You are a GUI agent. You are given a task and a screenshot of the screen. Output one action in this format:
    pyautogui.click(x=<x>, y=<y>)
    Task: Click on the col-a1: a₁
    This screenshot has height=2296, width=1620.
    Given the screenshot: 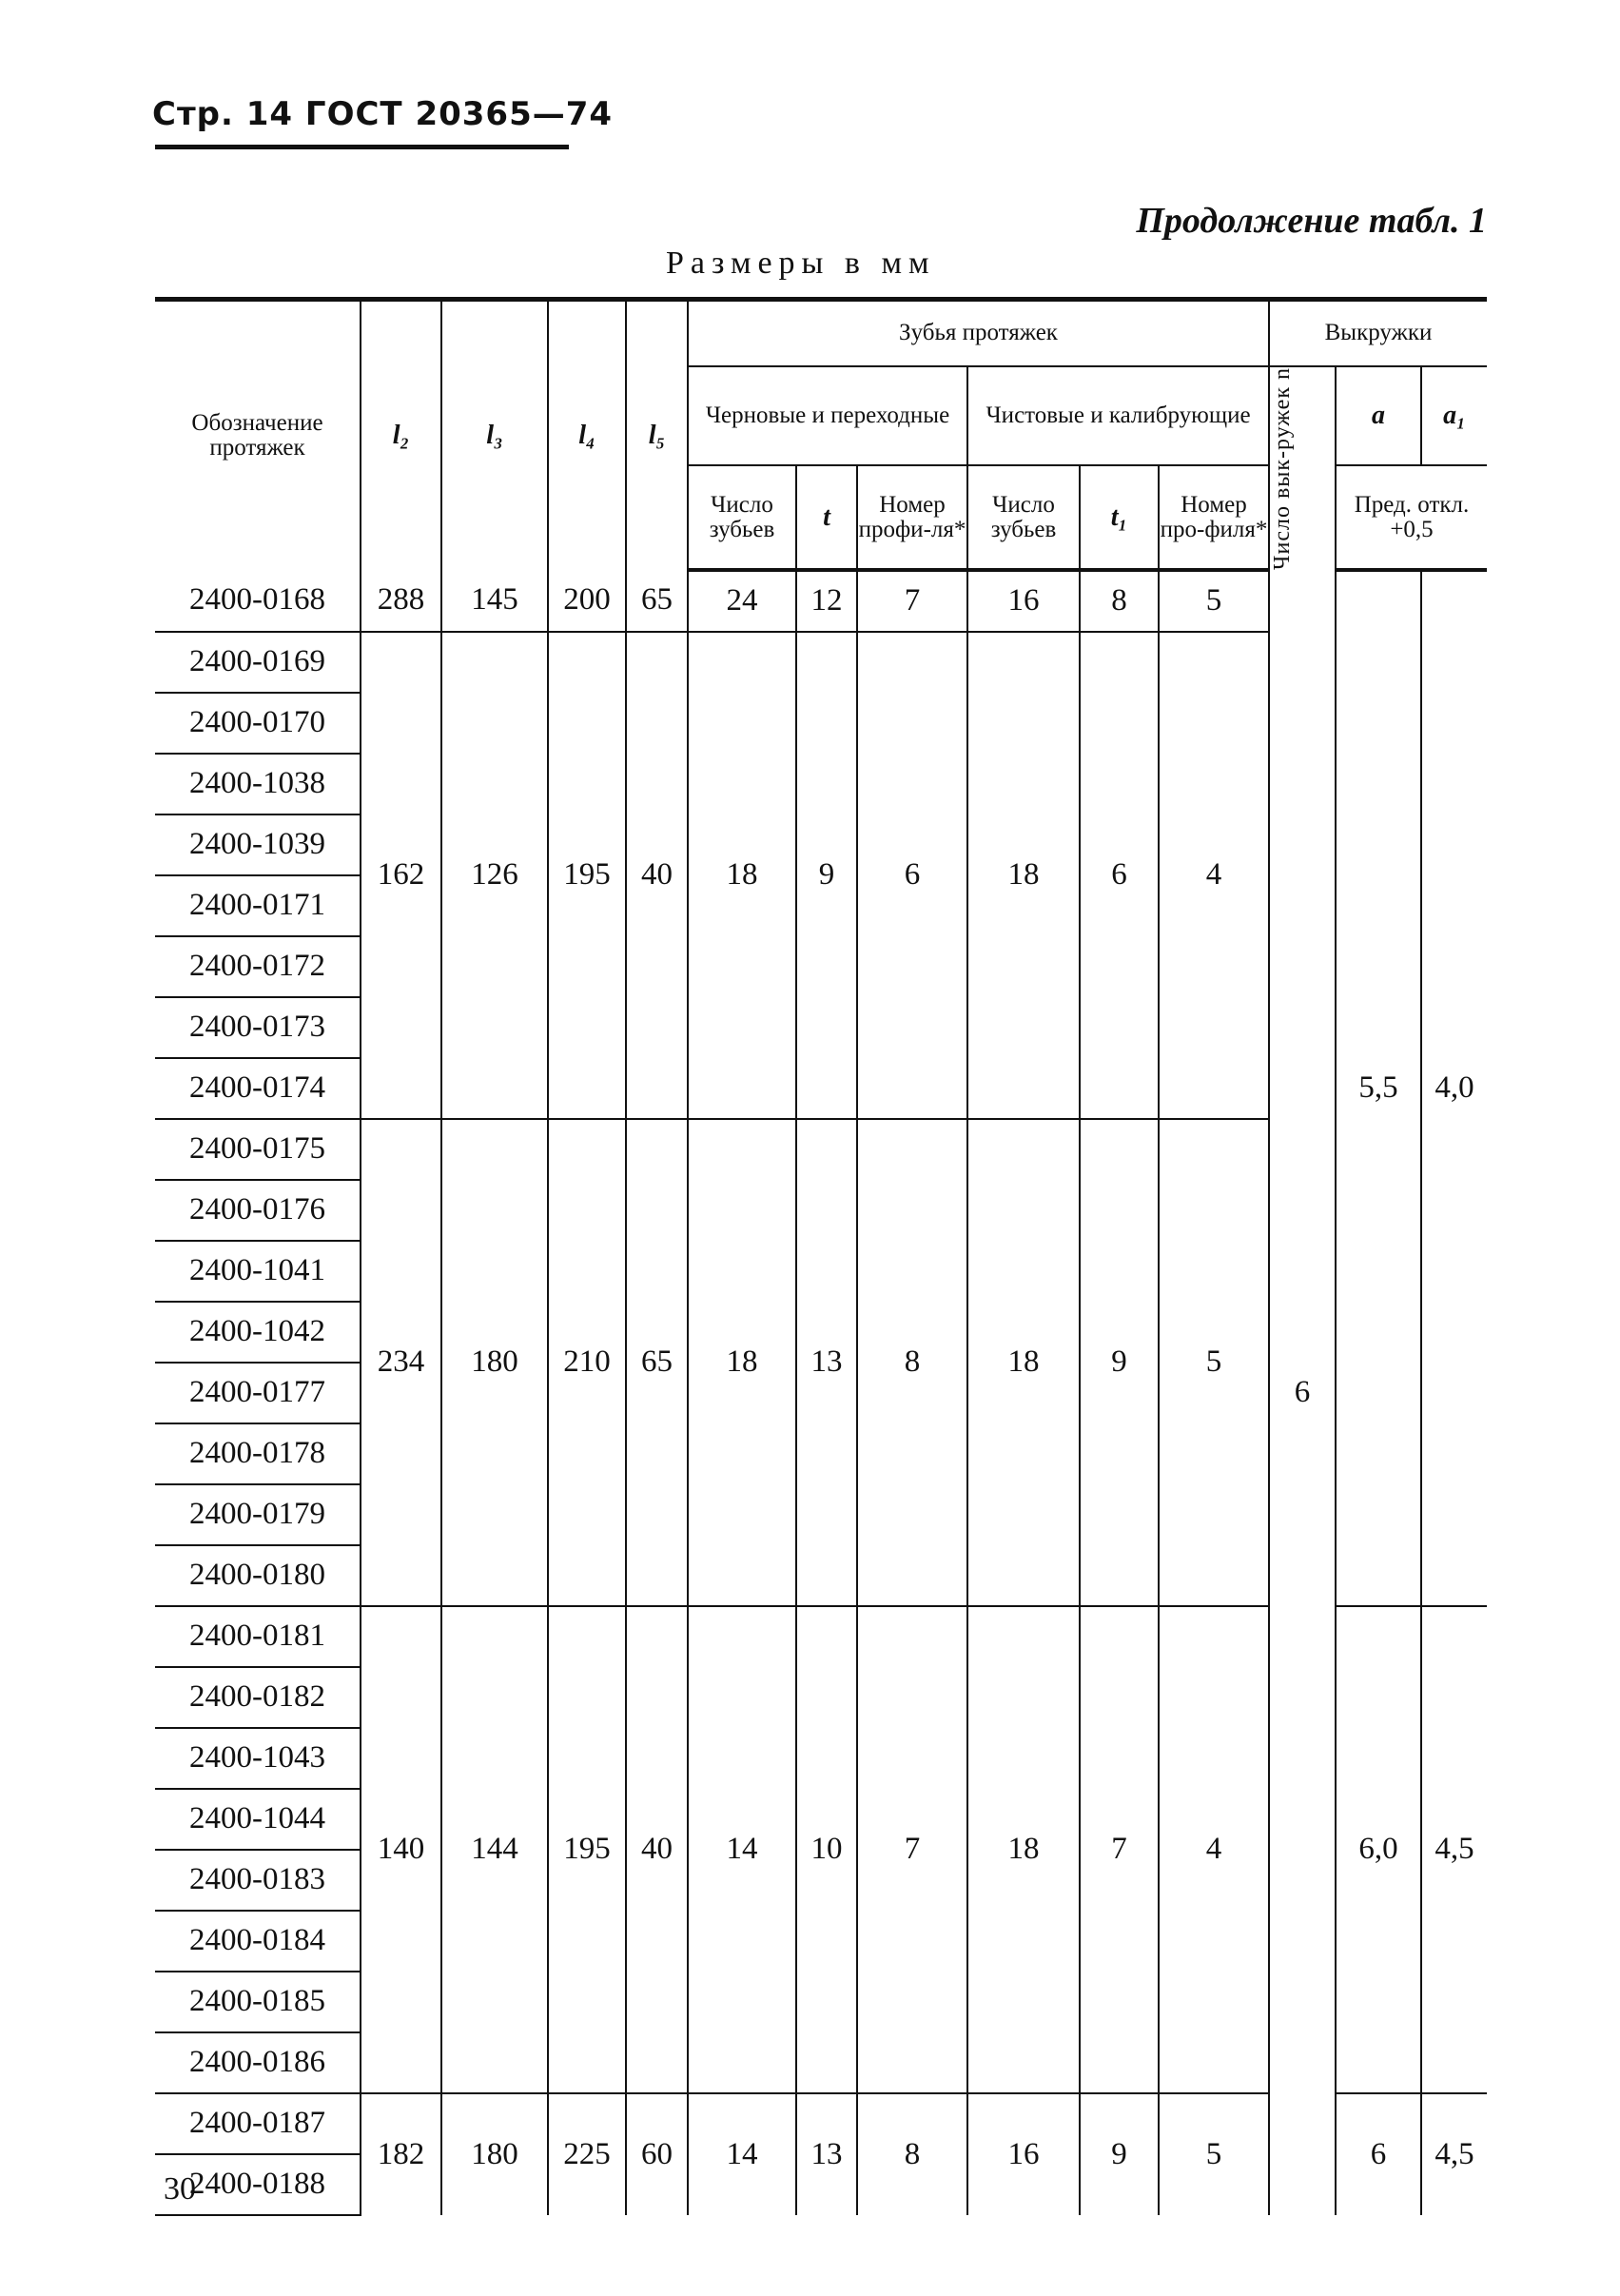 What is the action you would take?
    pyautogui.click(x=1453, y=416)
    